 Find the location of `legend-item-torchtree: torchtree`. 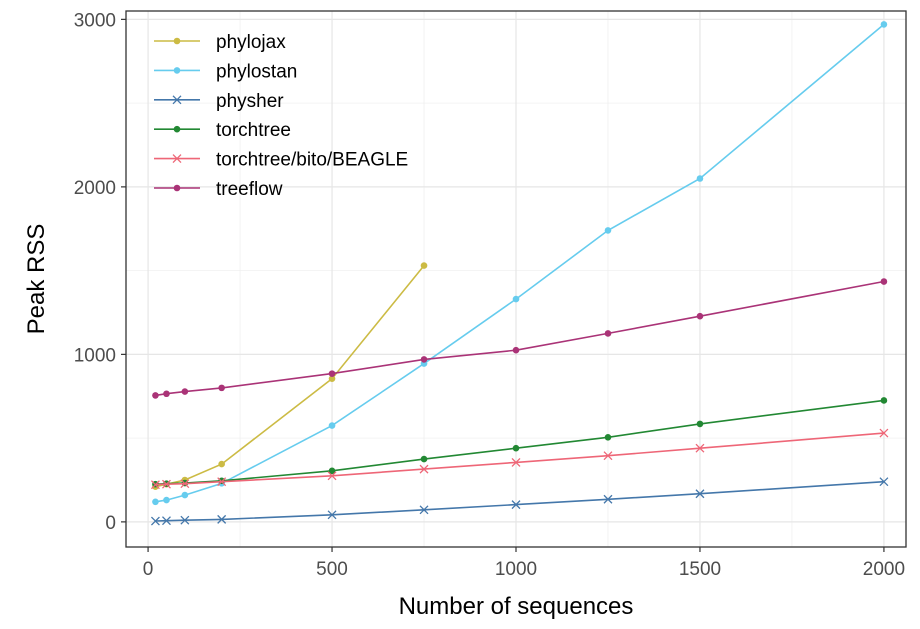

legend-item-torchtree: torchtree is located at coordinates (222, 130).